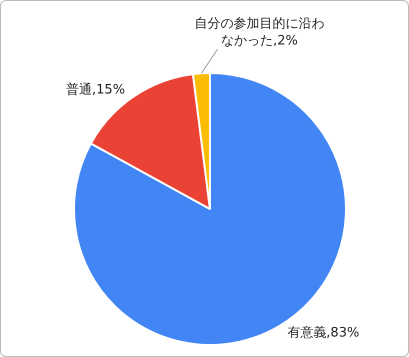 The width and height of the screenshot is (409, 357). I want to click on slice-label: 自分の参加目的に沿わなかった,2%, so click(259, 32).